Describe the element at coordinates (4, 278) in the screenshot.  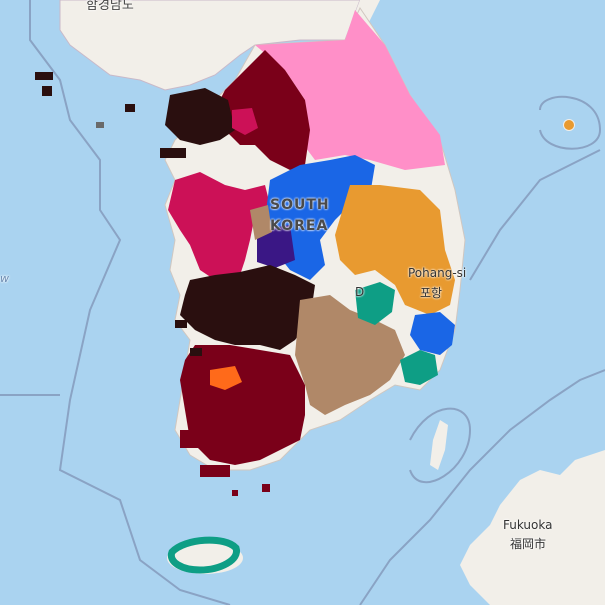
I see `sea-label-west: w` at that location.